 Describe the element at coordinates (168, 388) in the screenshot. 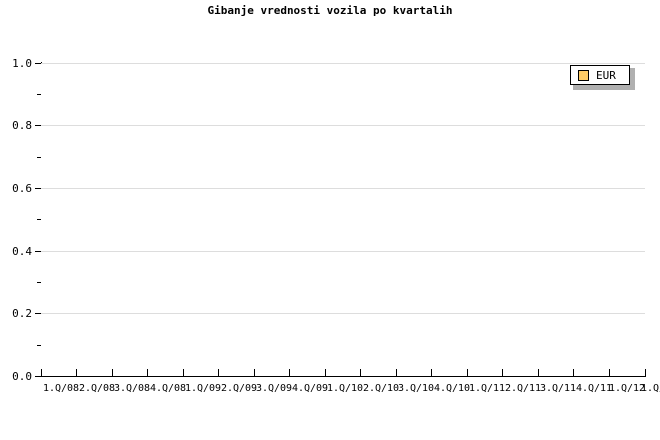

I see `x-axis-label: 4.Q/08` at that location.